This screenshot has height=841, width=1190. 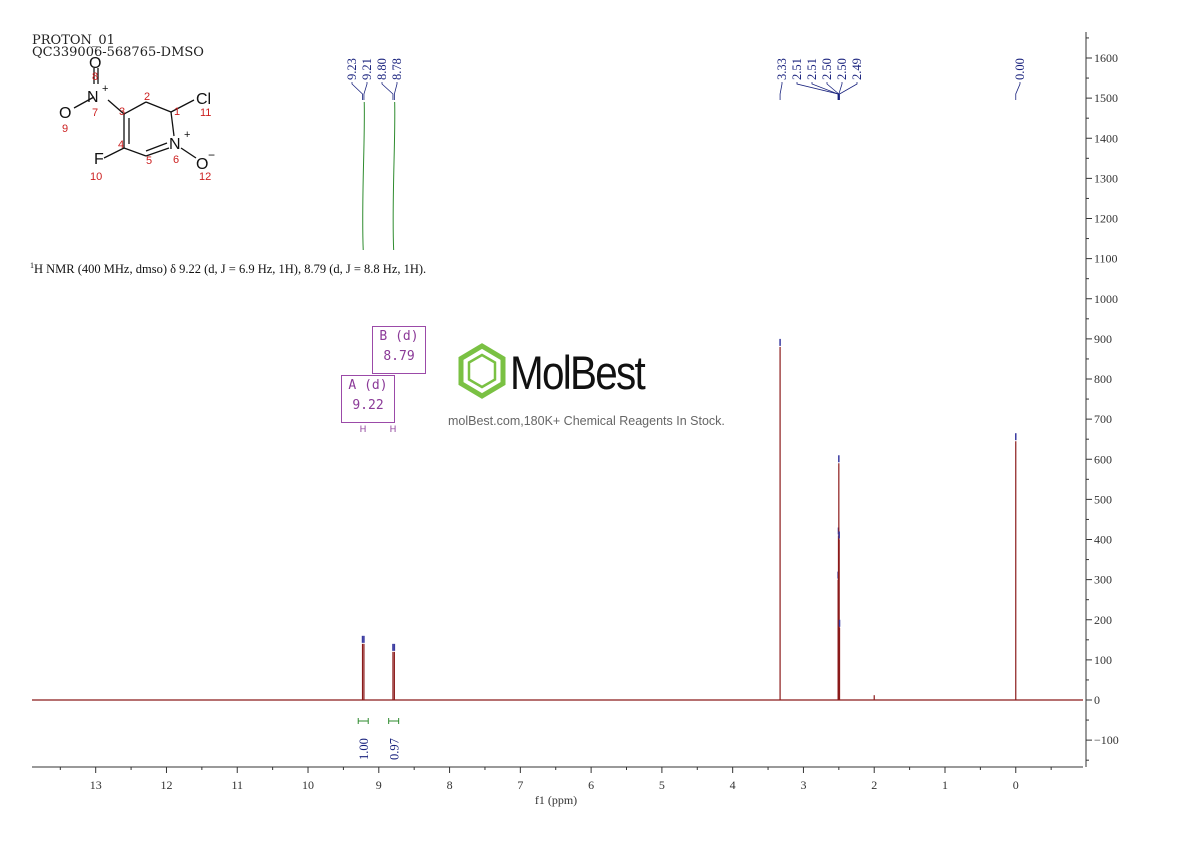 What do you see at coordinates (1103, 499) in the screenshot?
I see `y-tick-label: 500` at bounding box center [1103, 499].